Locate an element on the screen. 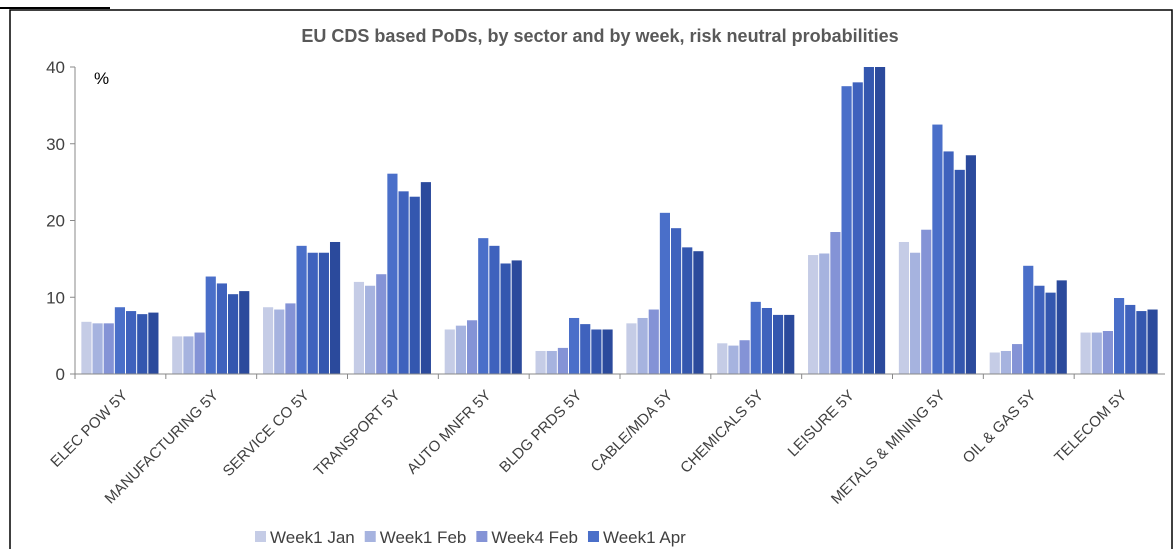  y-tick-label: 40 is located at coordinates (55, 67).